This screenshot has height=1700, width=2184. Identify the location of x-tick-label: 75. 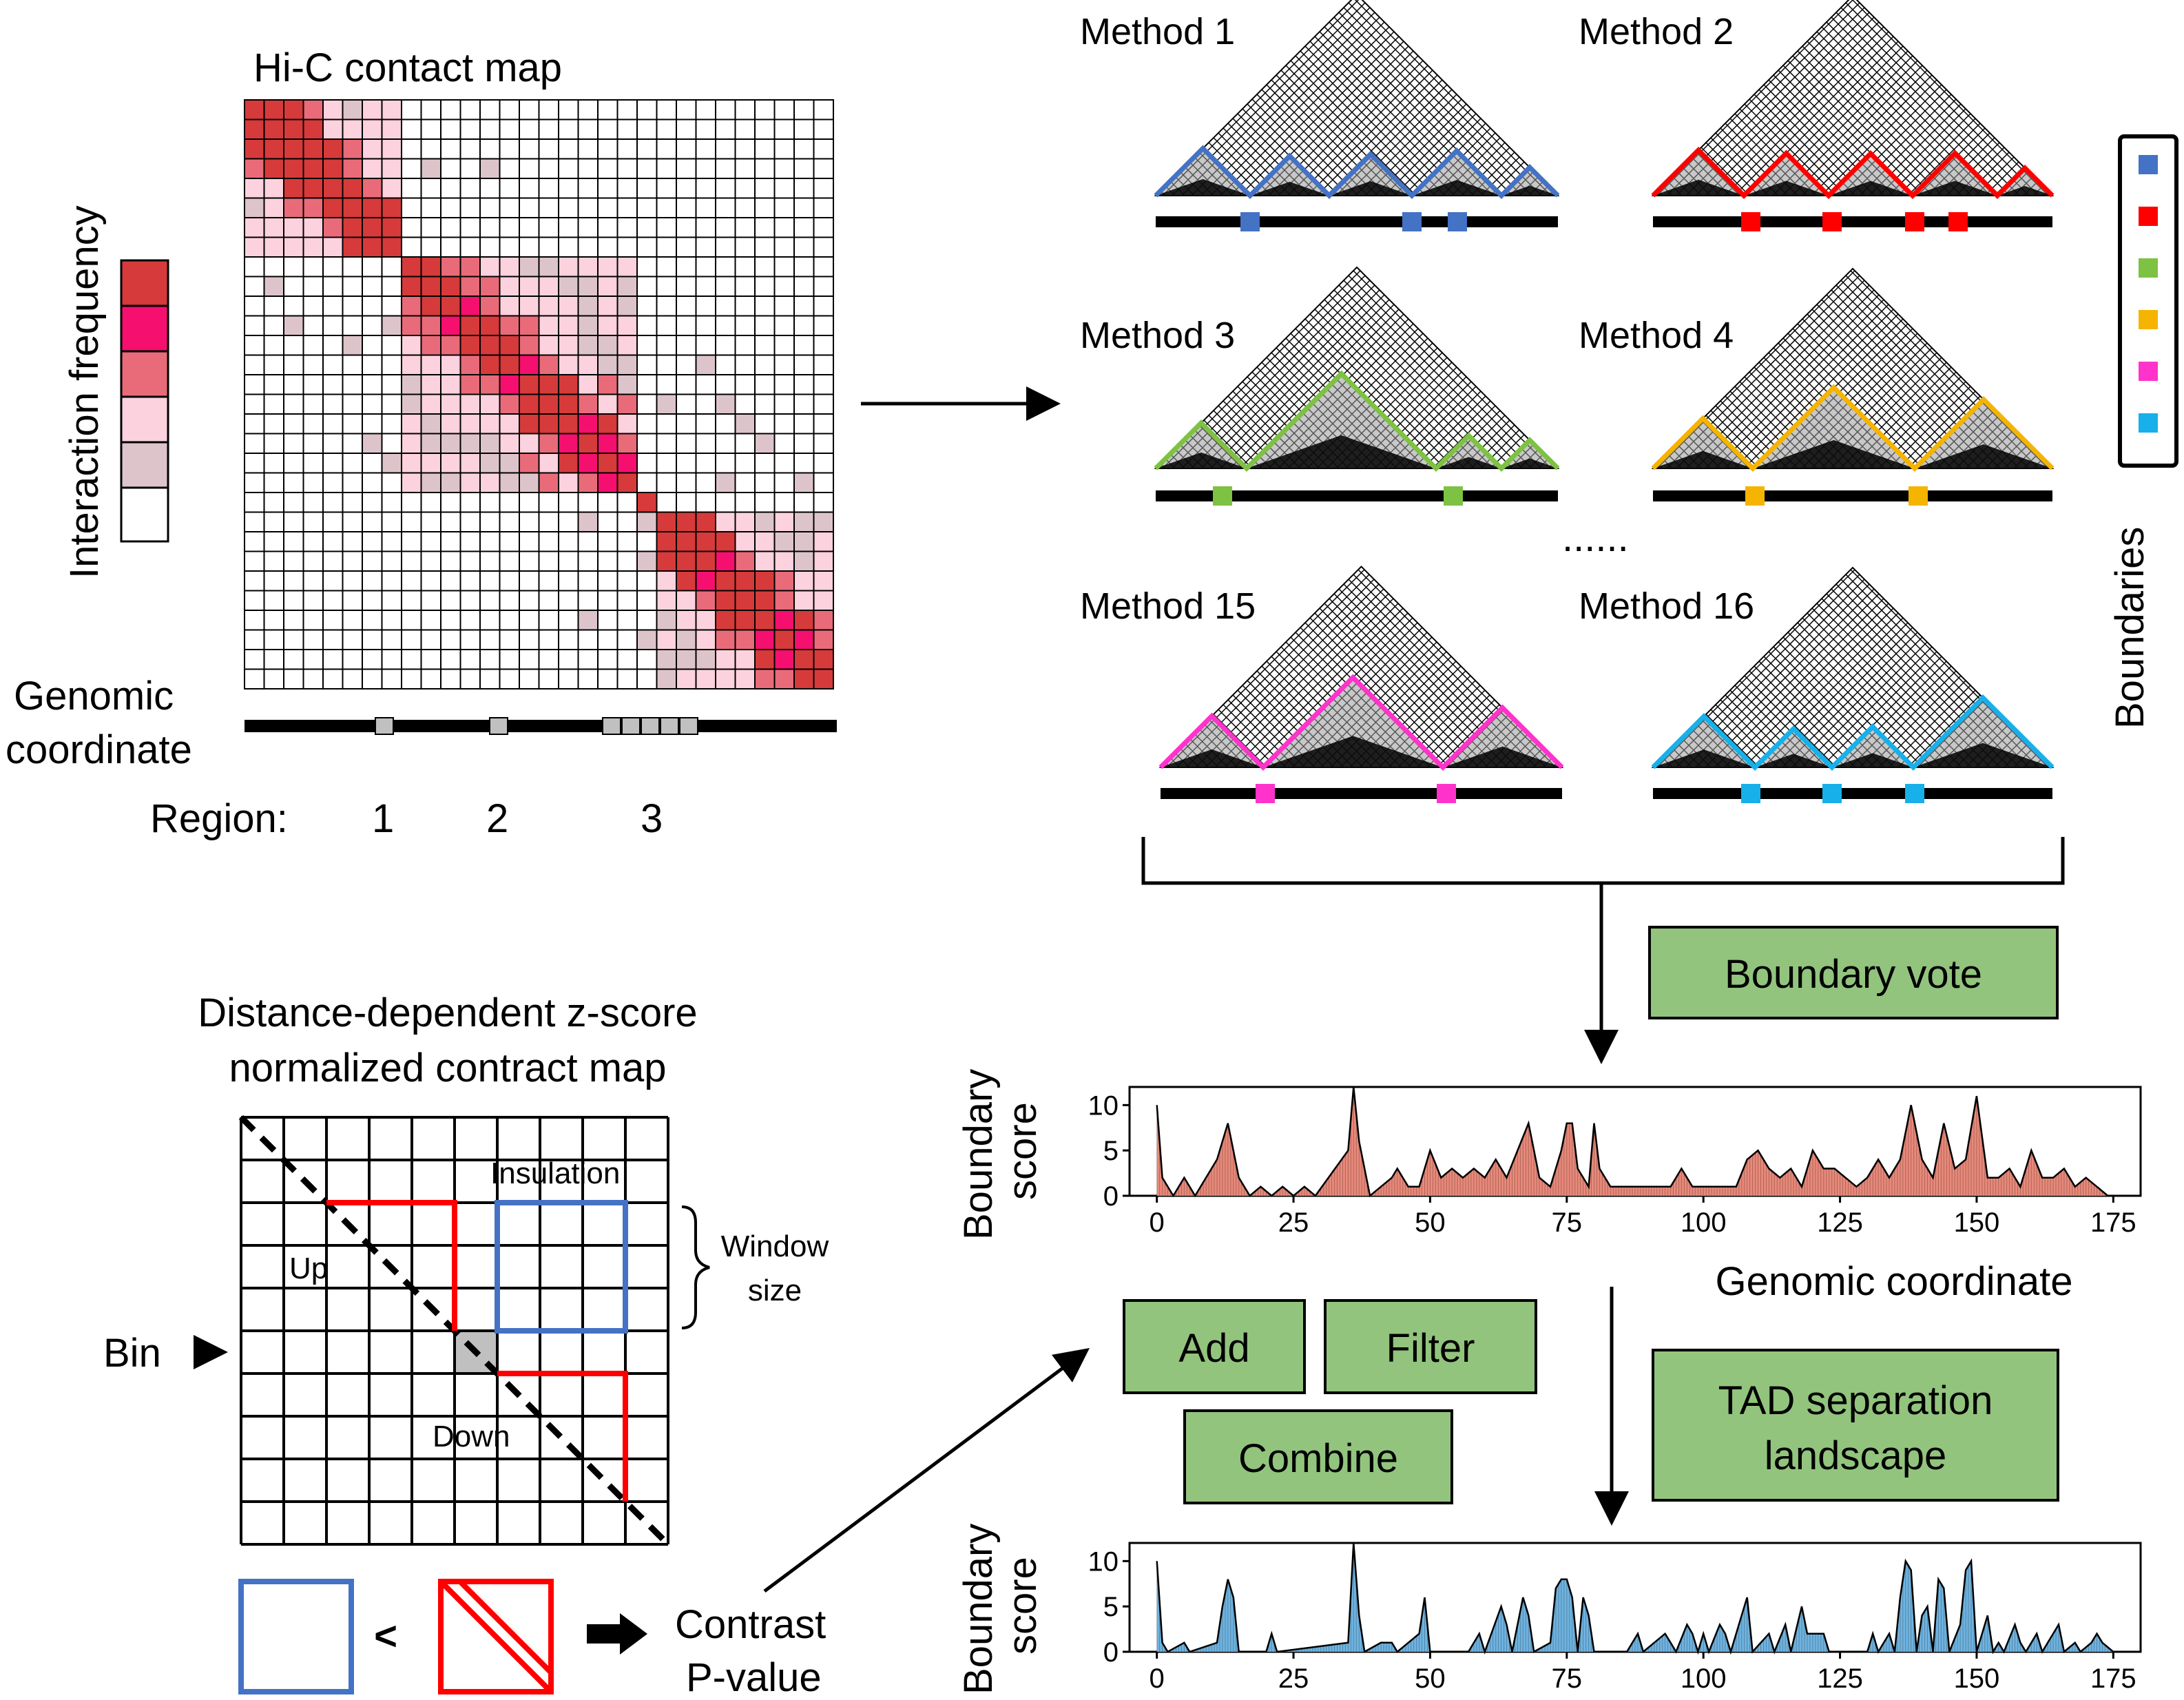
(1567, 1678).